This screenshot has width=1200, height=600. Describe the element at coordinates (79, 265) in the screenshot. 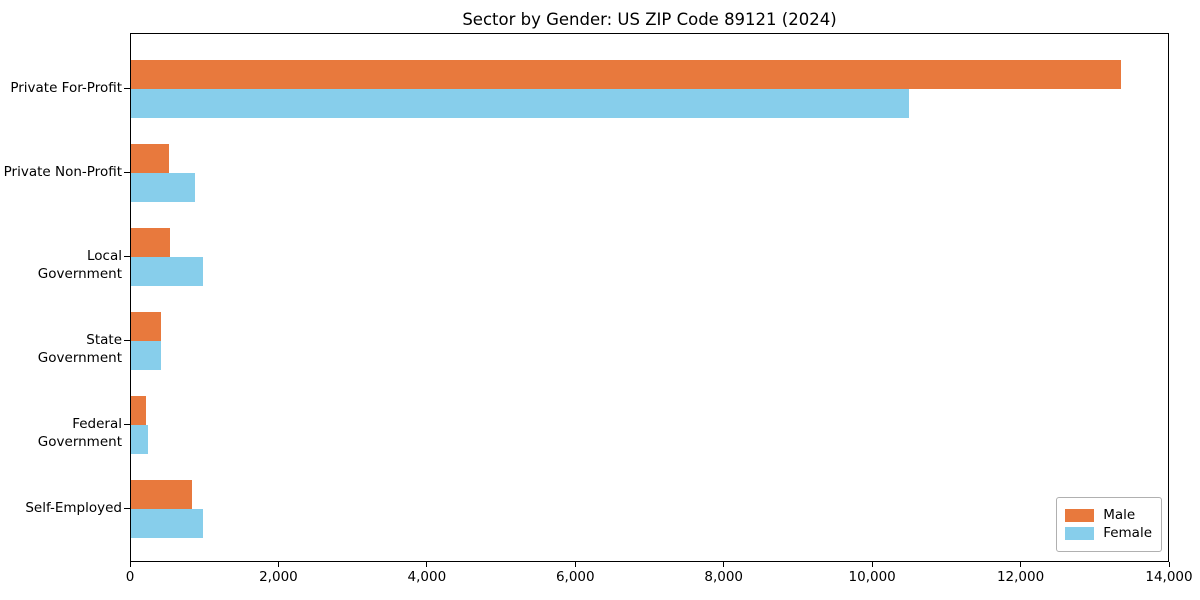

I see `ytick-label-local-government: Local Government` at that location.